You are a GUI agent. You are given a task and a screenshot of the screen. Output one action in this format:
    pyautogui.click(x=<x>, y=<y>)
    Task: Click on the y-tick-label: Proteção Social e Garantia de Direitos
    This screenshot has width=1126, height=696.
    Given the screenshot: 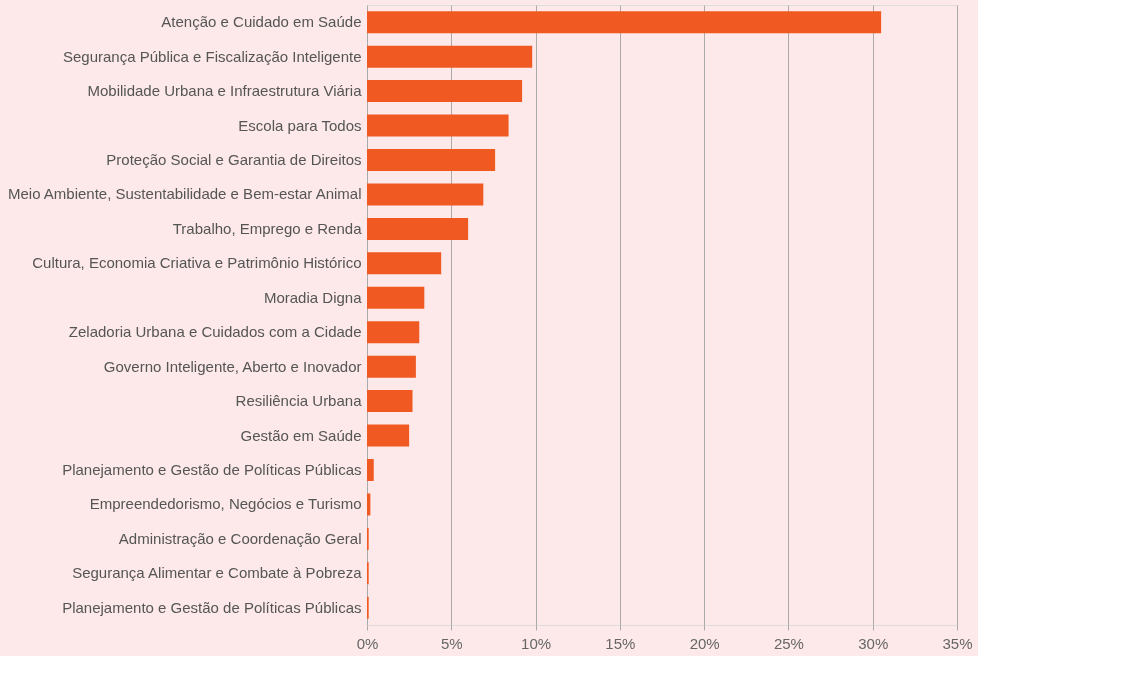 What is the action you would take?
    pyautogui.click(x=234, y=159)
    